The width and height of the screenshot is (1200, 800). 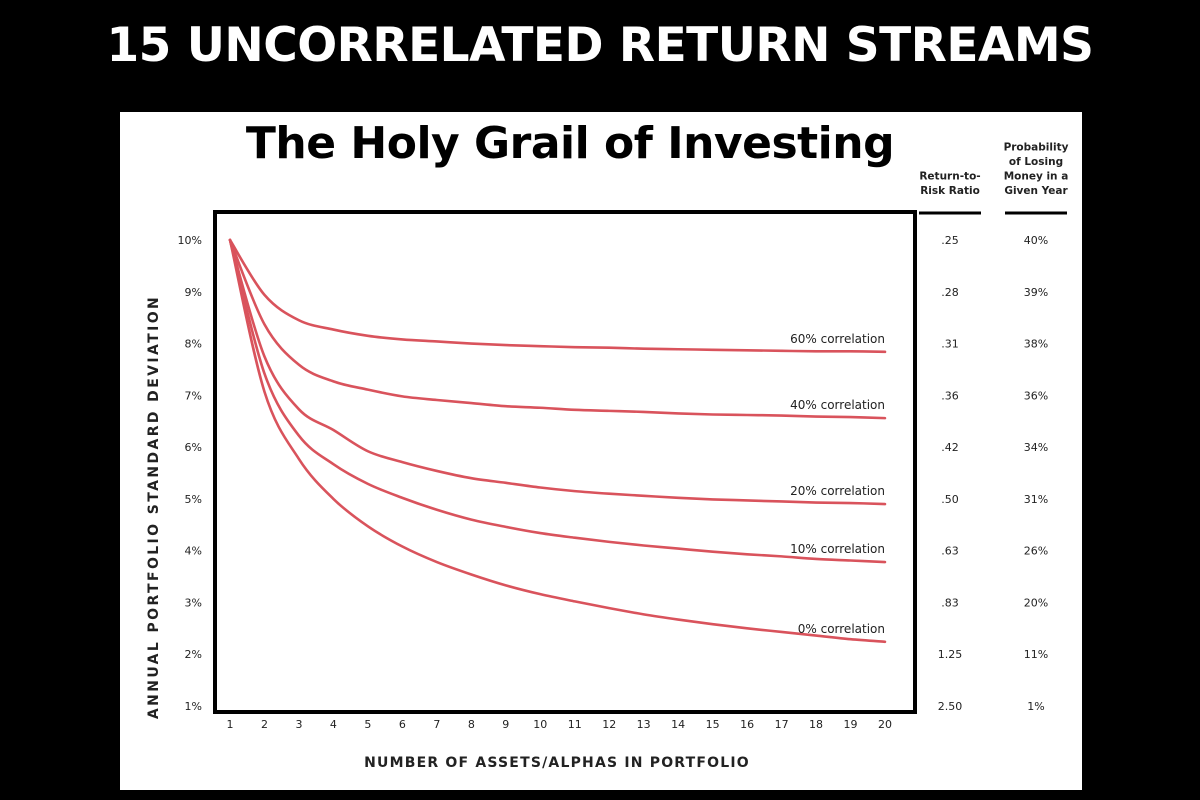 What do you see at coordinates (950, 499) in the screenshot?
I see `table-cell: .50` at bounding box center [950, 499].